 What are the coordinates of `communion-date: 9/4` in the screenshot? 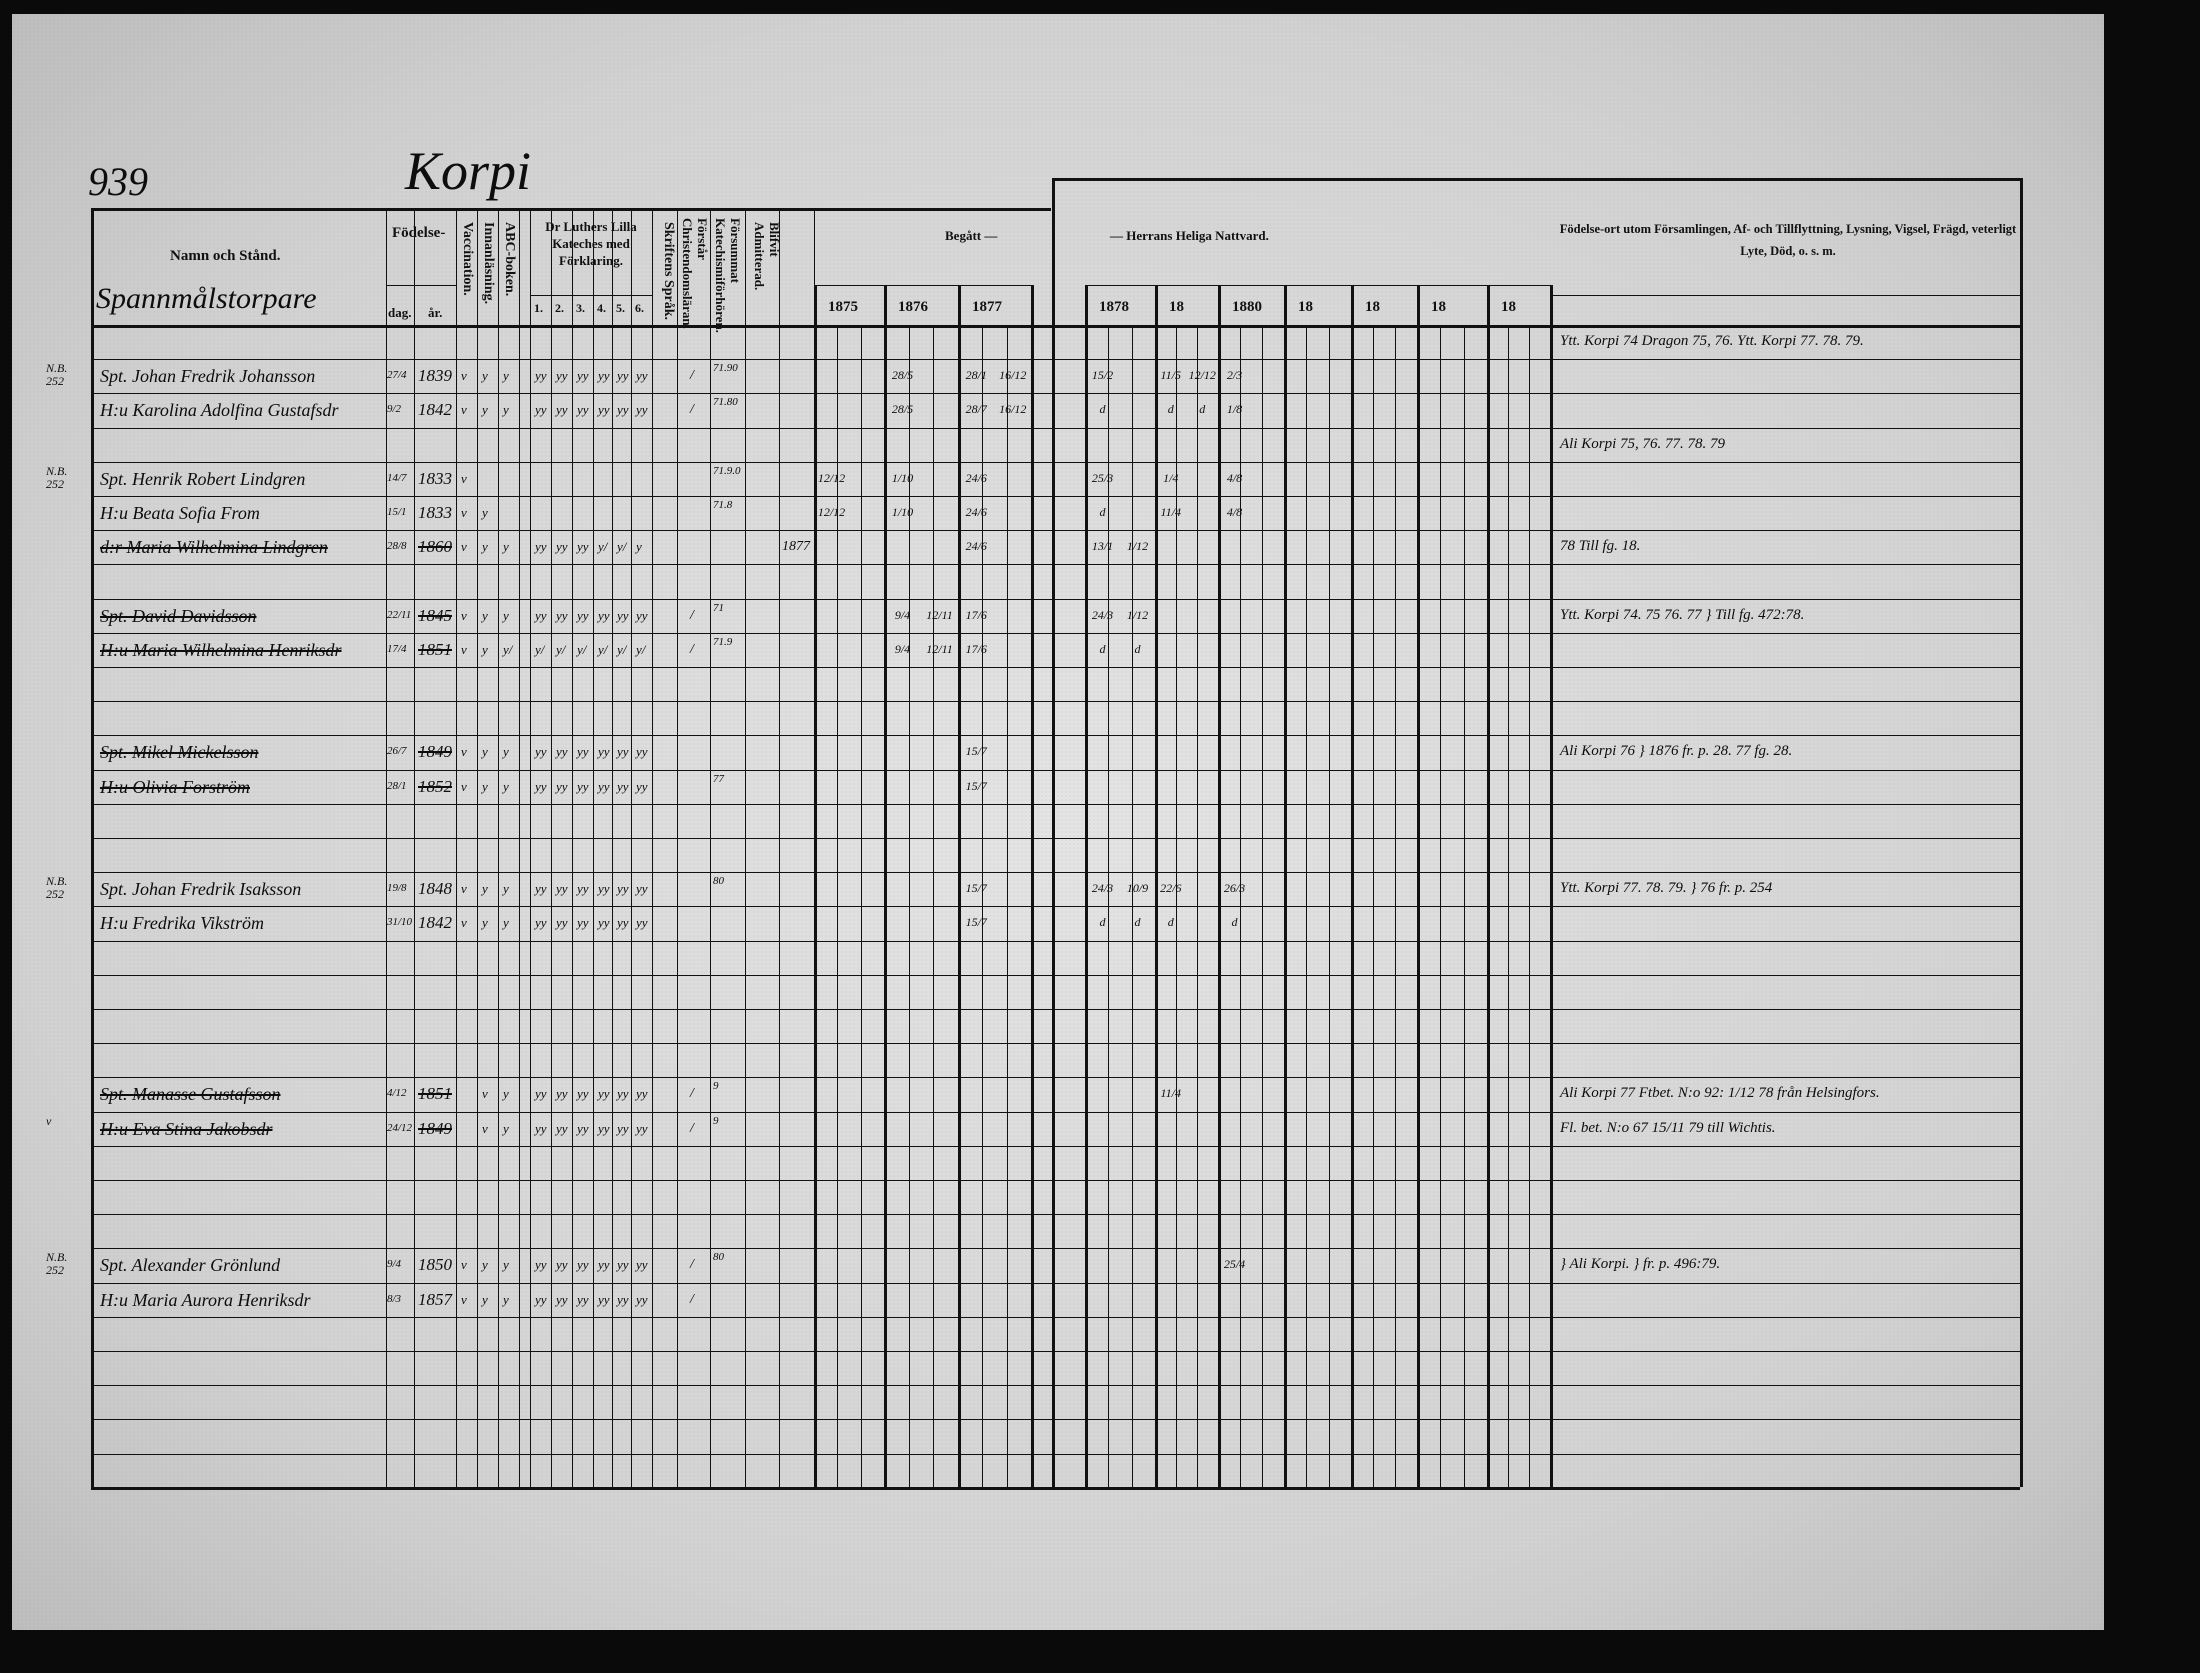 It's located at (902, 614).